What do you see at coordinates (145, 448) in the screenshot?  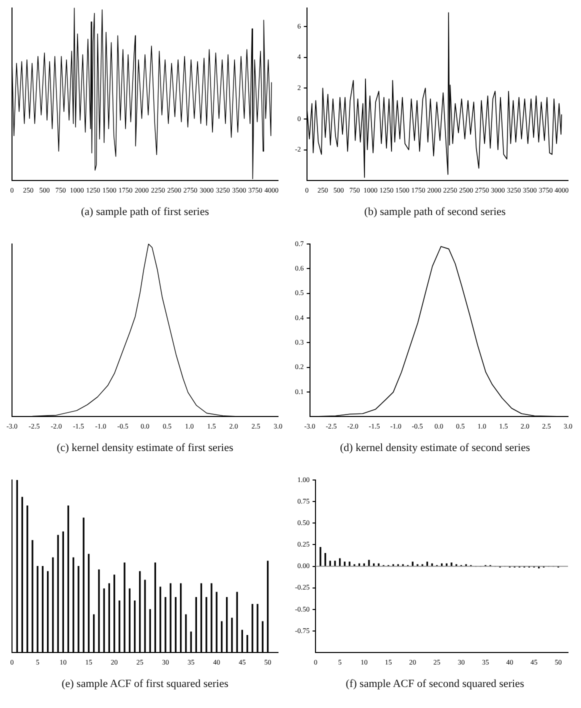 I see `text: (c) kernel density estimate of first series` at bounding box center [145, 448].